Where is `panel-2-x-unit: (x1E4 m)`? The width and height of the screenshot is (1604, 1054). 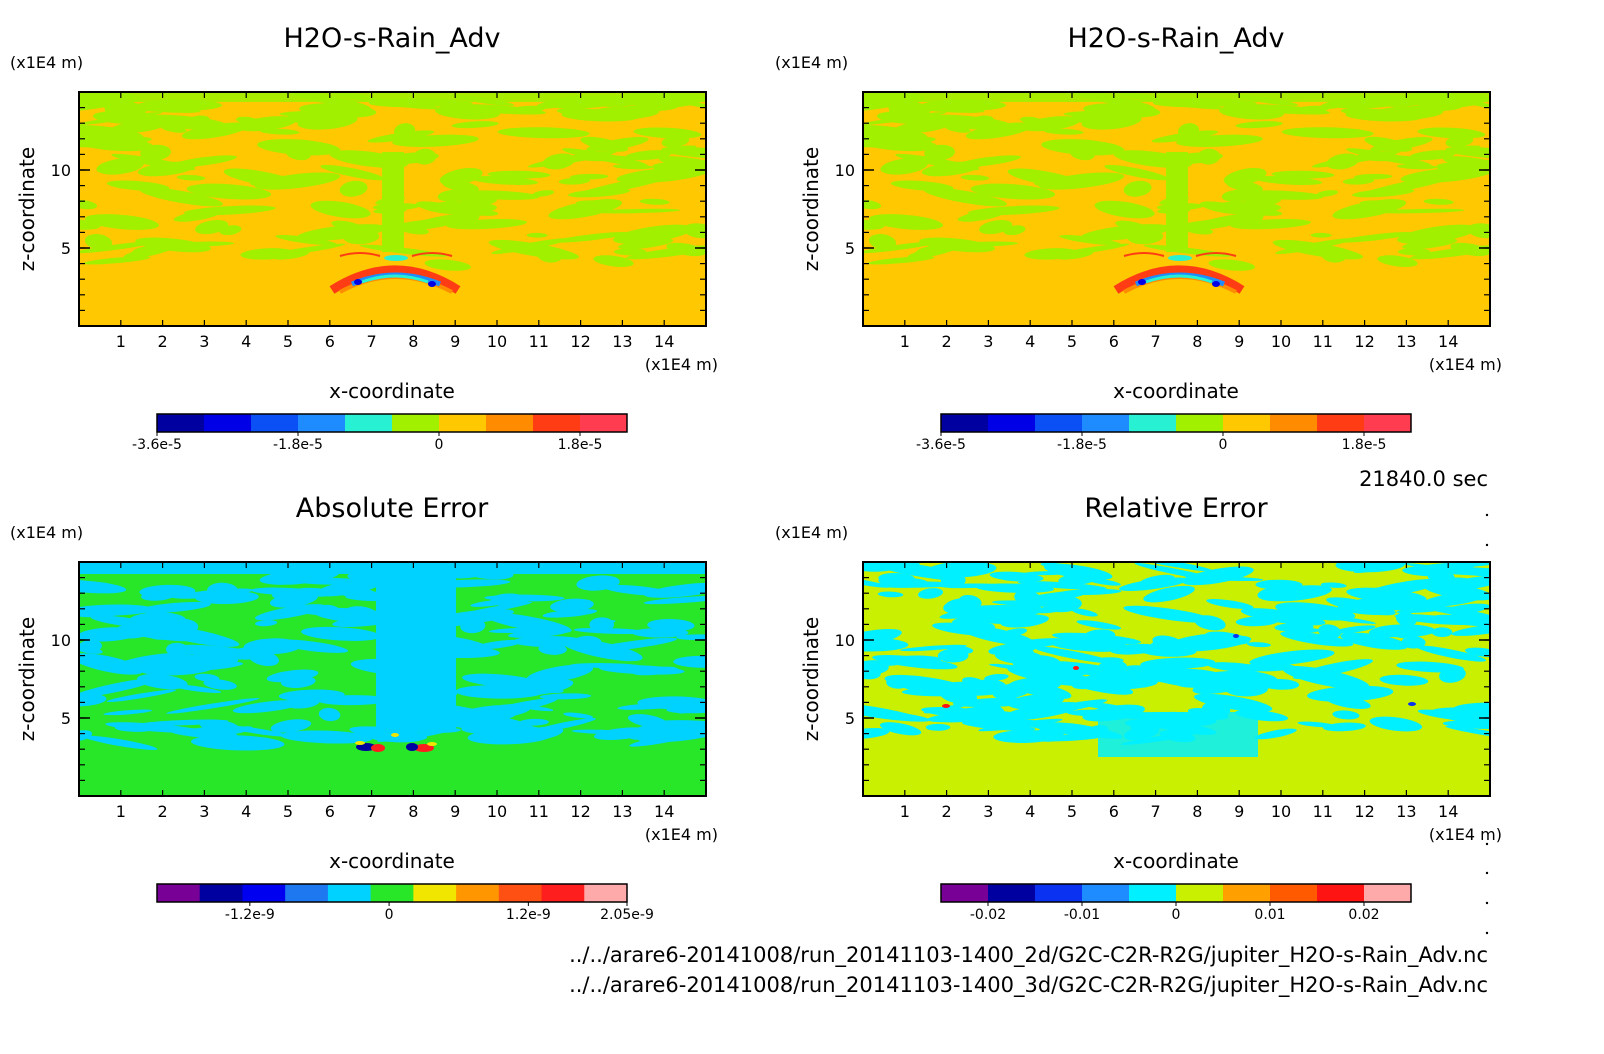 panel-2-x-unit: (x1E4 m) is located at coordinates (1465, 364).